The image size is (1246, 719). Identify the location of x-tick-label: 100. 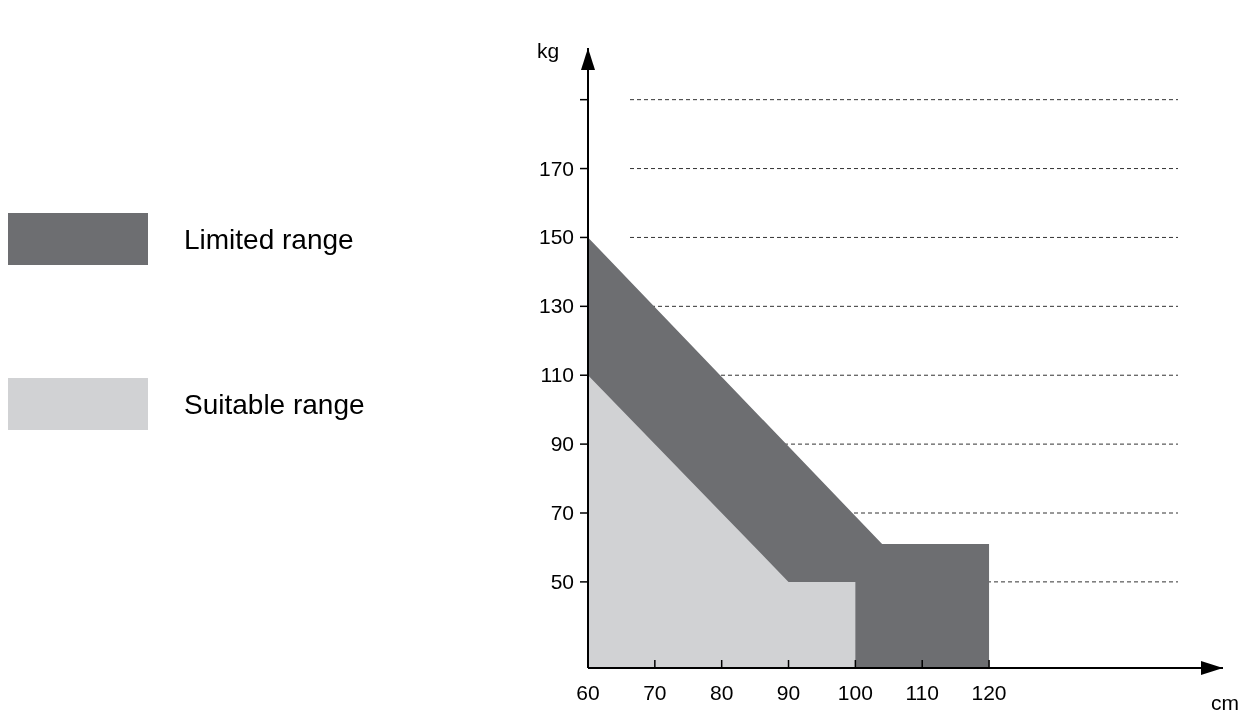
(855, 692).